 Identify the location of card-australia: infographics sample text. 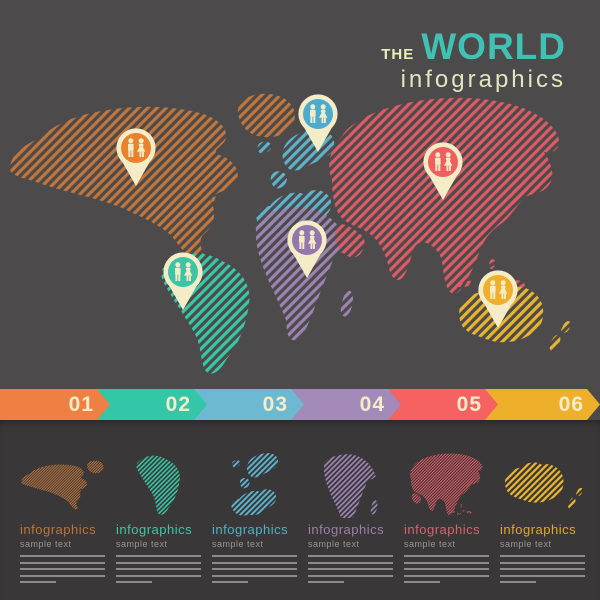
(542, 501).